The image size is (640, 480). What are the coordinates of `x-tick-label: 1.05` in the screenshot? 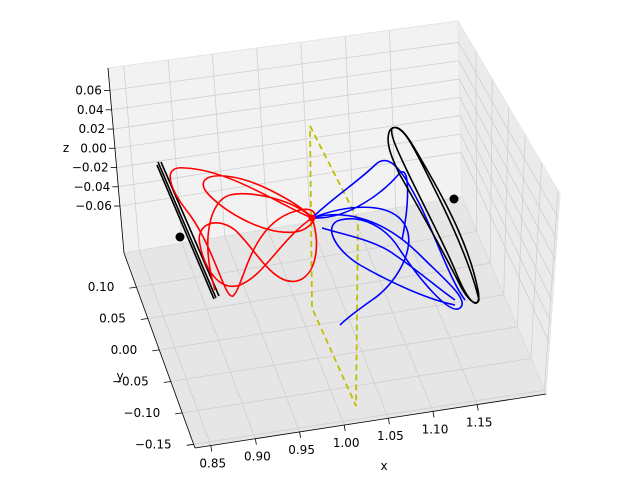 It's located at (390, 436).